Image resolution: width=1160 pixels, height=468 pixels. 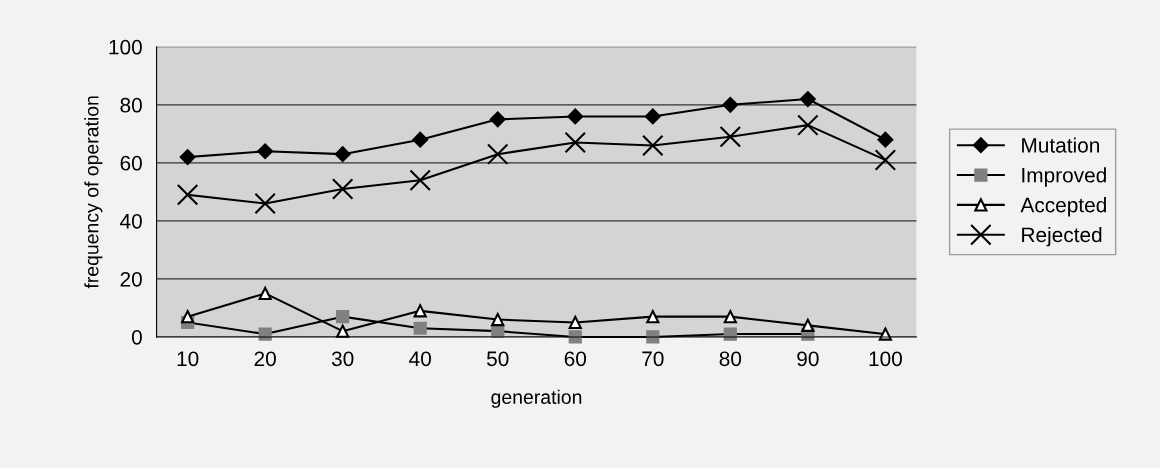 What do you see at coordinates (730, 359) in the screenshot?
I see `x-tick-label: 80` at bounding box center [730, 359].